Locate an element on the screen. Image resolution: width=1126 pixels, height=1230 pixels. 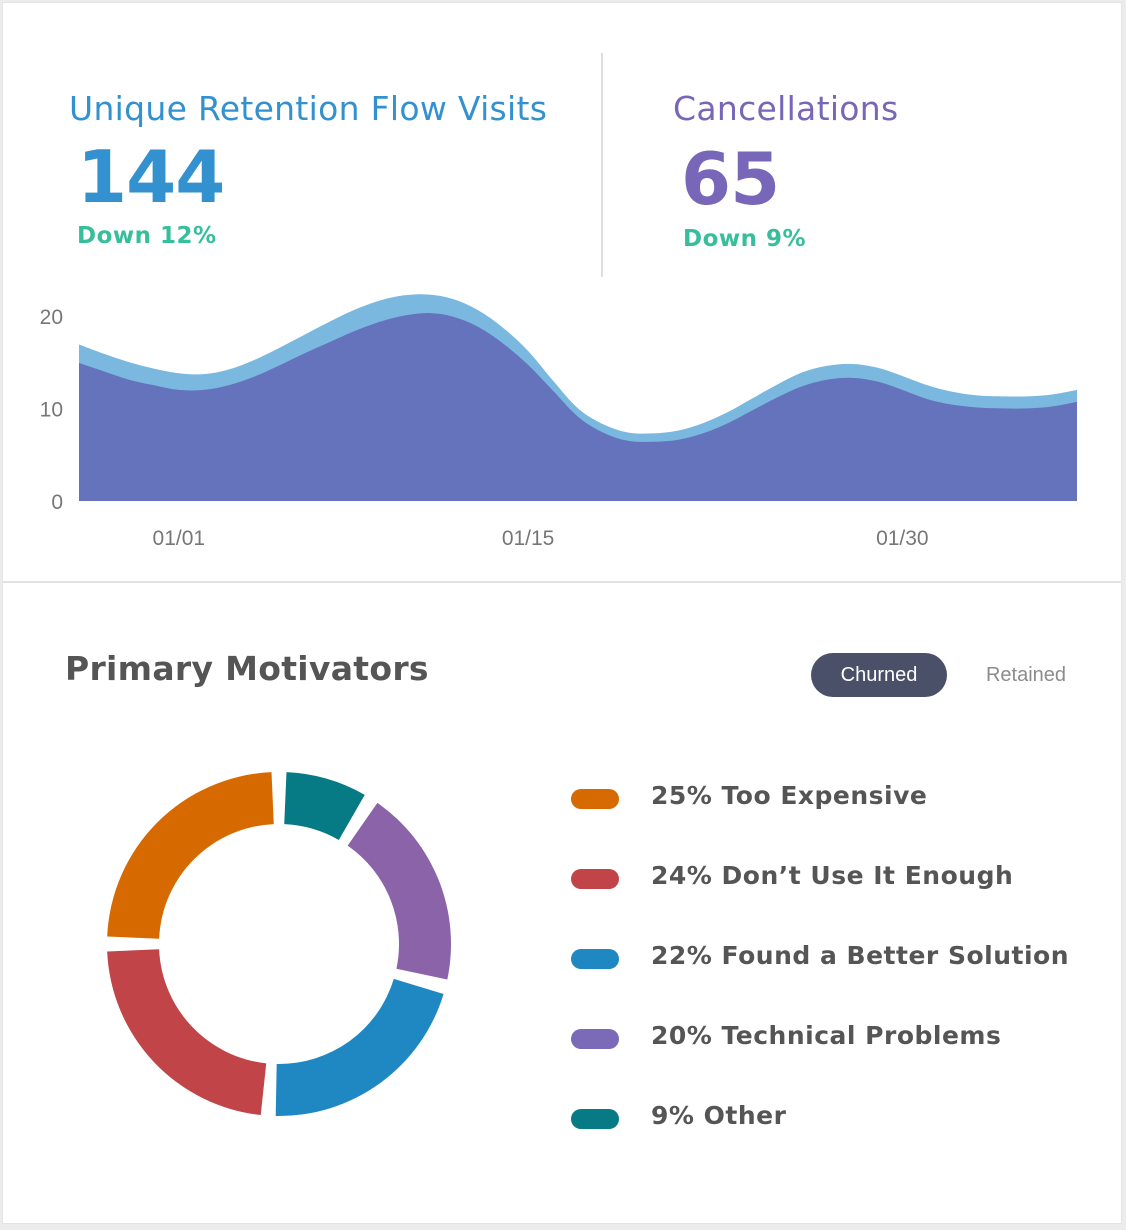
legend-label: 20% Technical Problems is located at coordinates (826, 1035).